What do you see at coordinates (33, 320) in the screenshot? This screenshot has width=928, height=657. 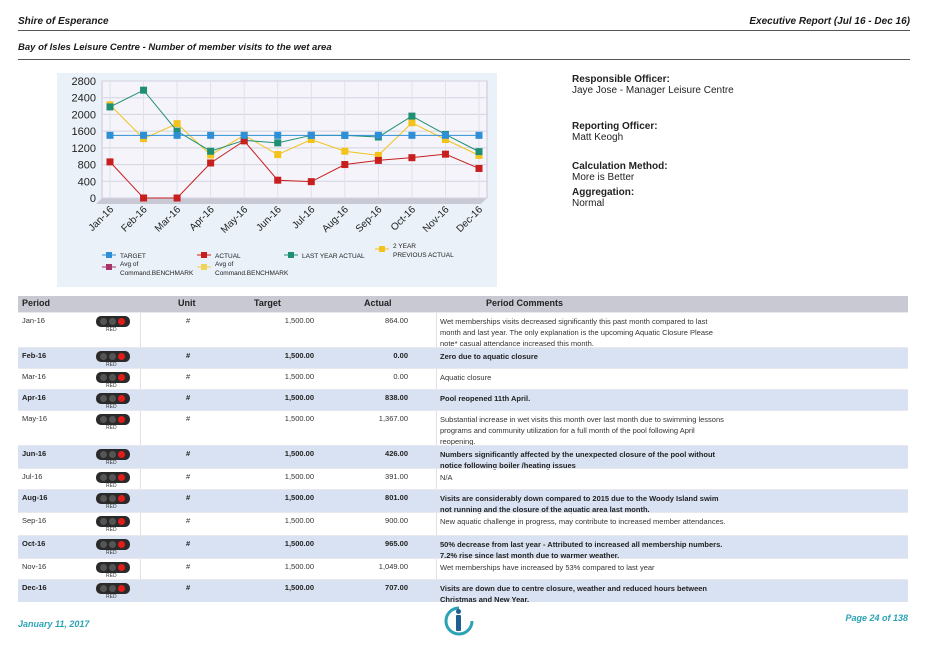 I see `period-cell: Jan-16` at bounding box center [33, 320].